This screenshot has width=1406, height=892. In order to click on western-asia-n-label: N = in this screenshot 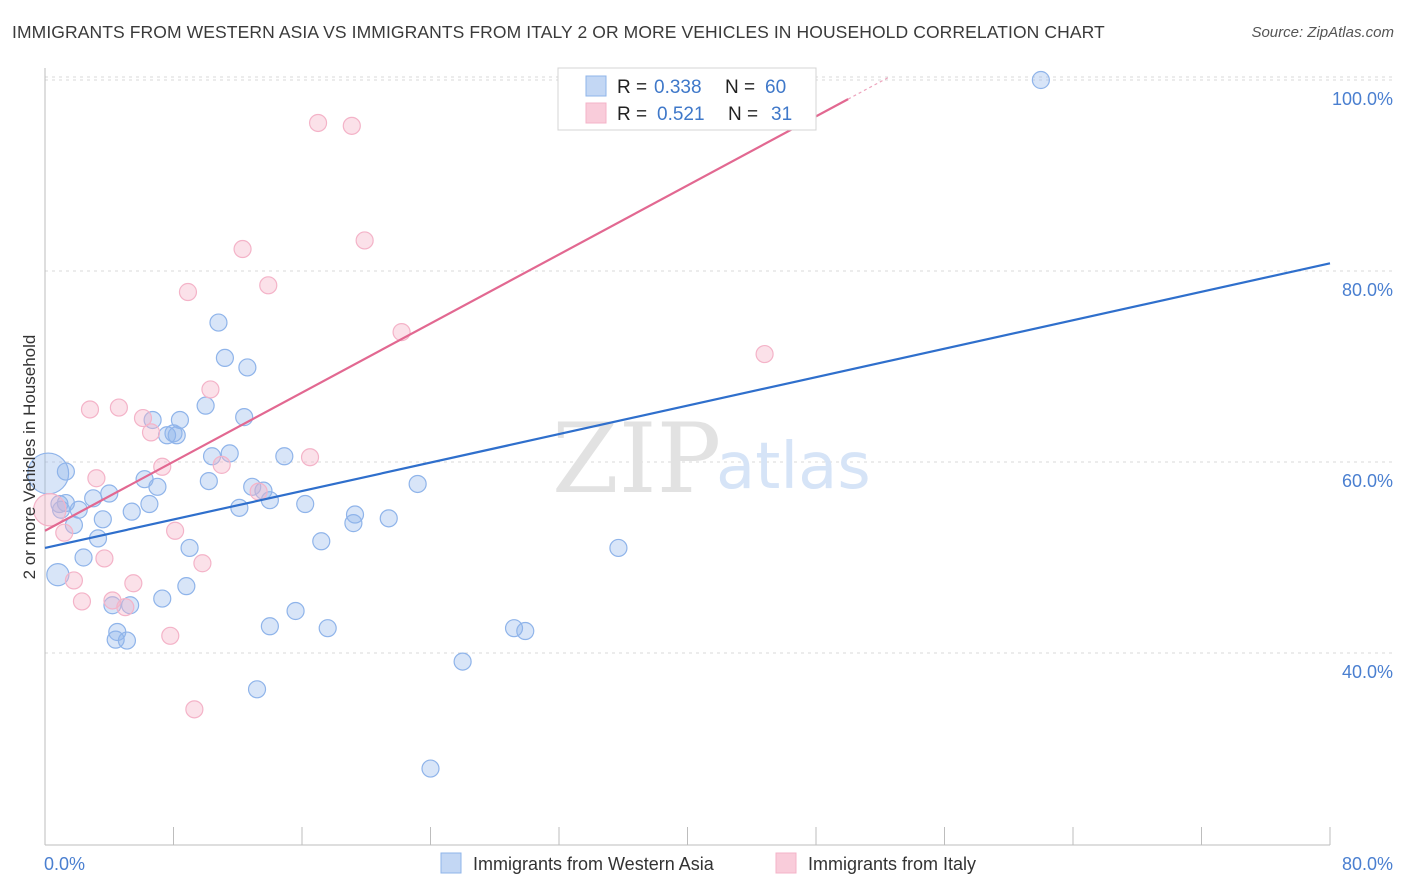, I will do `click(740, 87)`.